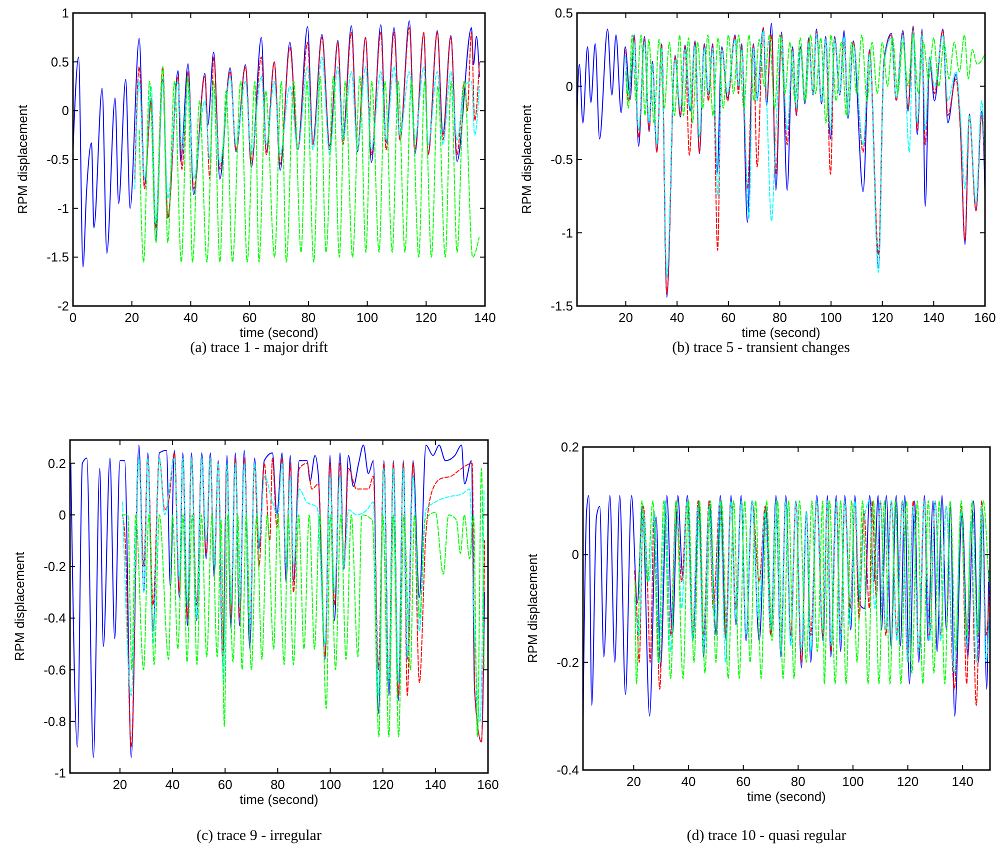 The height and width of the screenshot is (857, 997). Describe the element at coordinates (55, 670) in the screenshot. I see `y-tick-label: -0.6` at that location.